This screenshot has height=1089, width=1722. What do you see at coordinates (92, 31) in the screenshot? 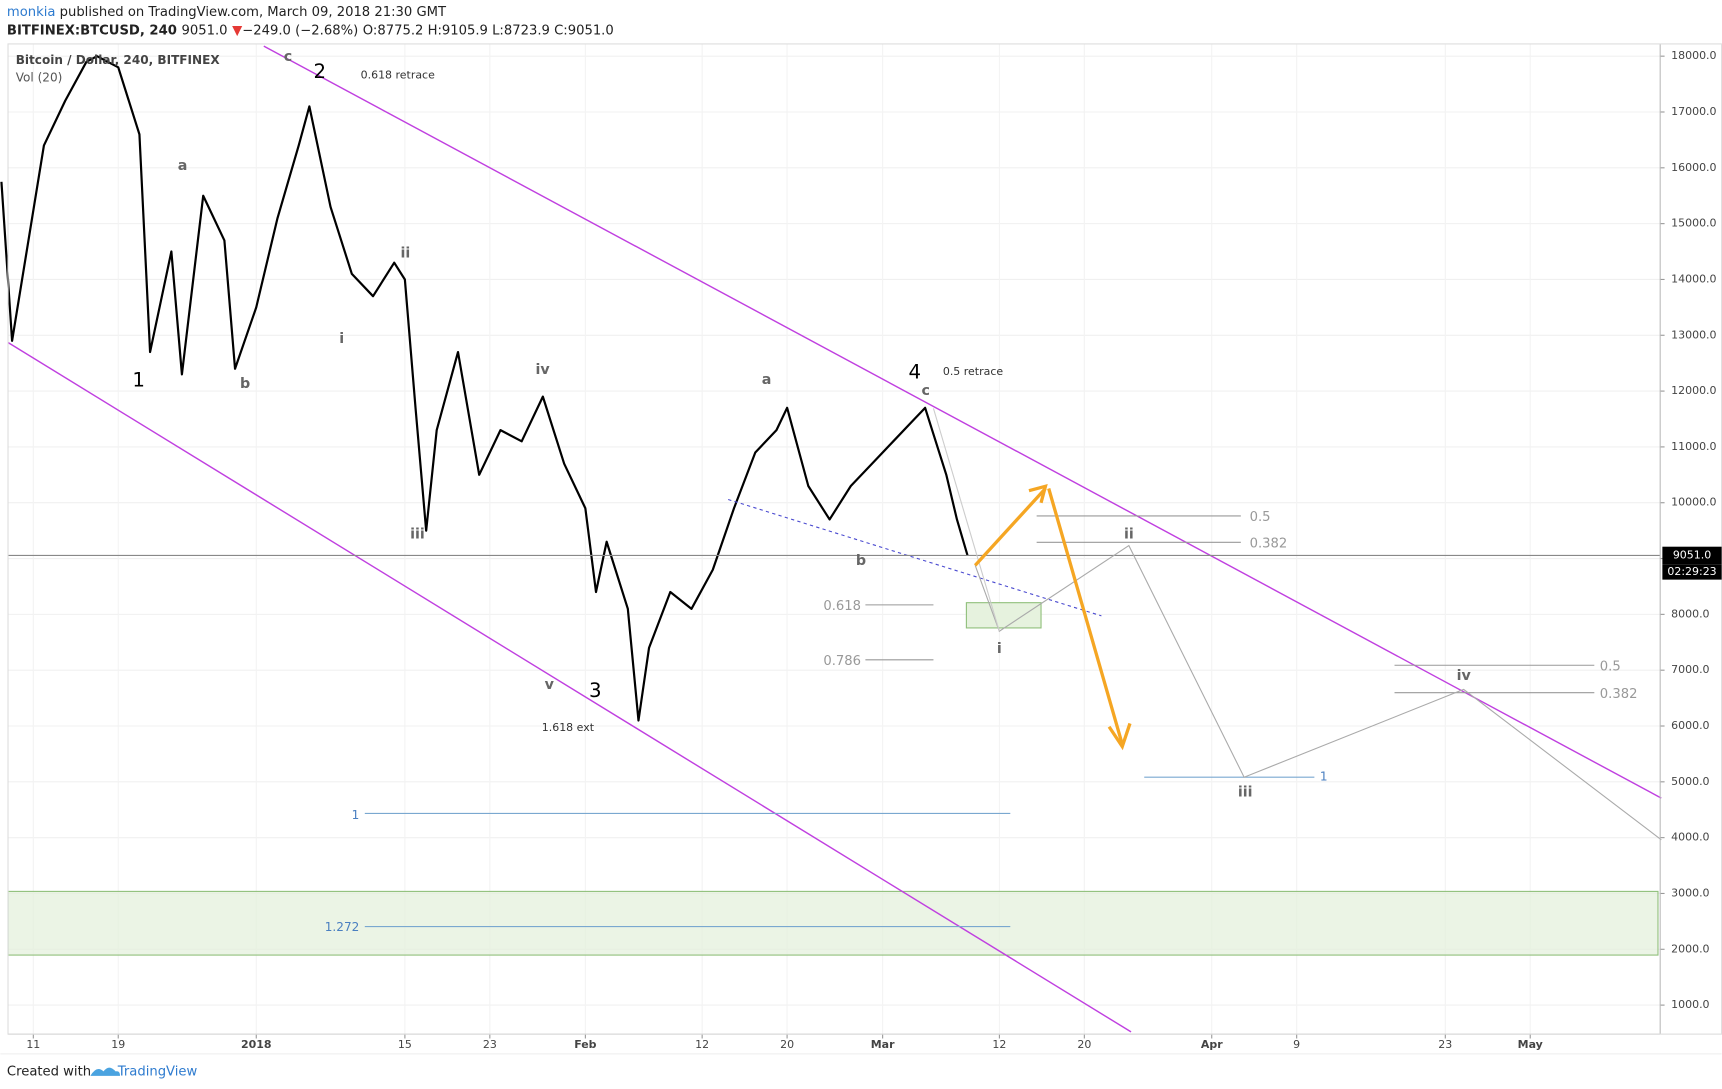
I see `symbol: BITFINEX:BTCUSD, 240` at bounding box center [92, 31].